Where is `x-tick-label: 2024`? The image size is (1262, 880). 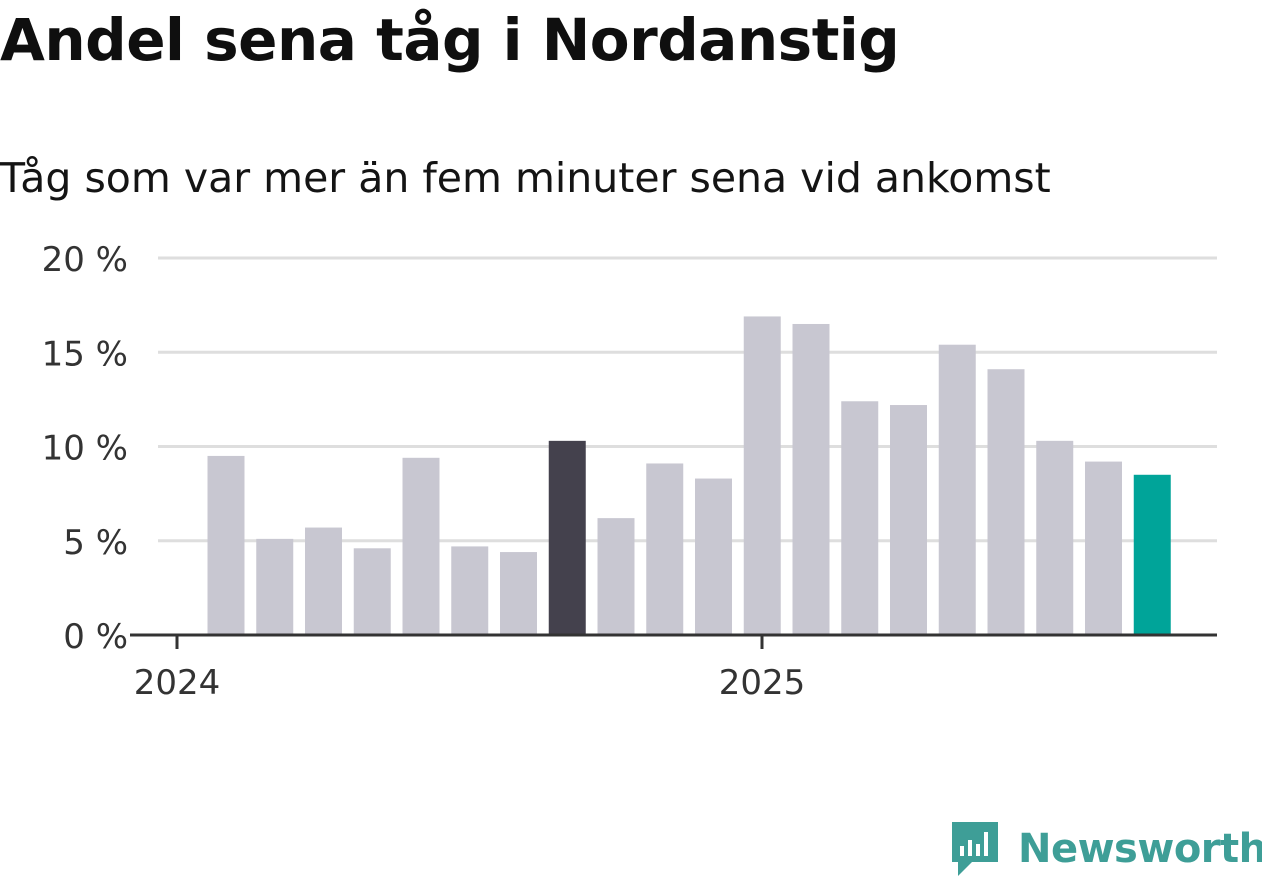 x-tick-label: 2024 is located at coordinates (177, 683).